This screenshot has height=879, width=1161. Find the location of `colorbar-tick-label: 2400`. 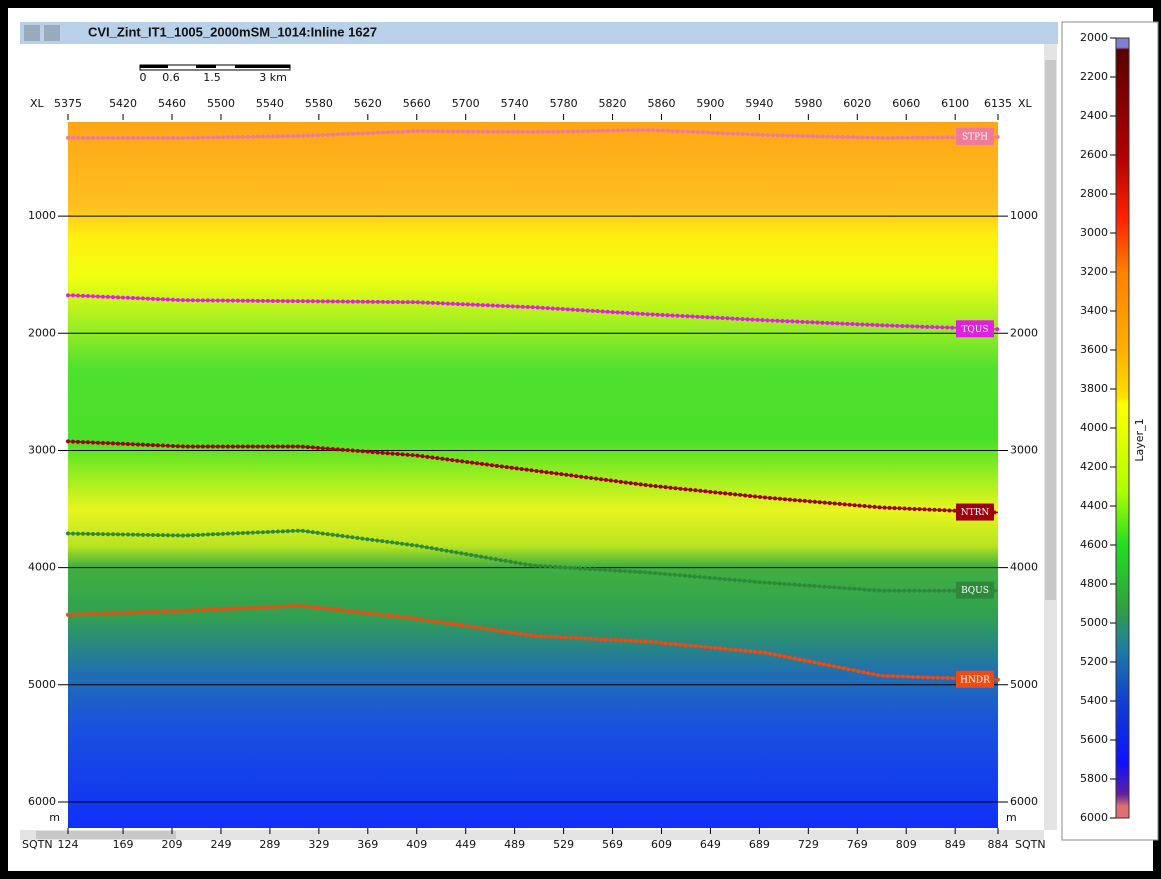

colorbar-tick-label: 2400 is located at coordinates (1094, 115).